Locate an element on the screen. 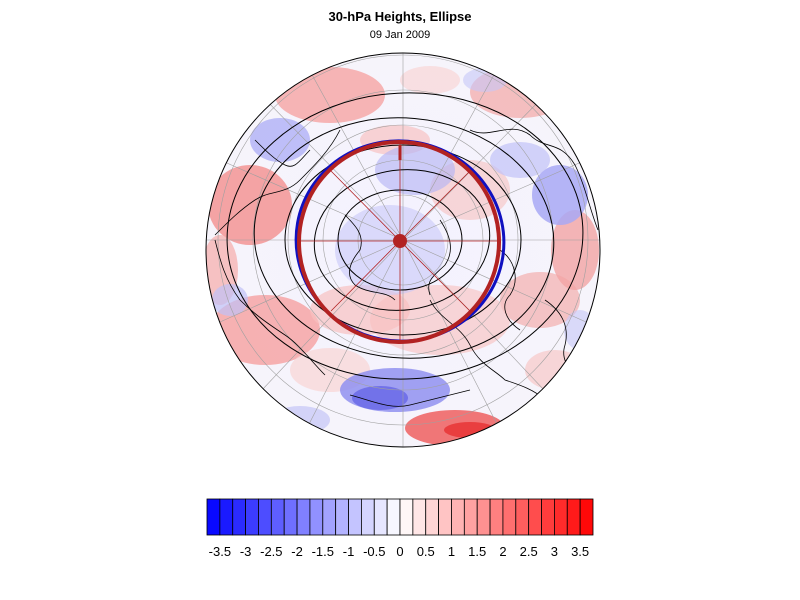 The height and width of the screenshot is (600, 800). colorbar-tick-label: 0 is located at coordinates (399, 551).